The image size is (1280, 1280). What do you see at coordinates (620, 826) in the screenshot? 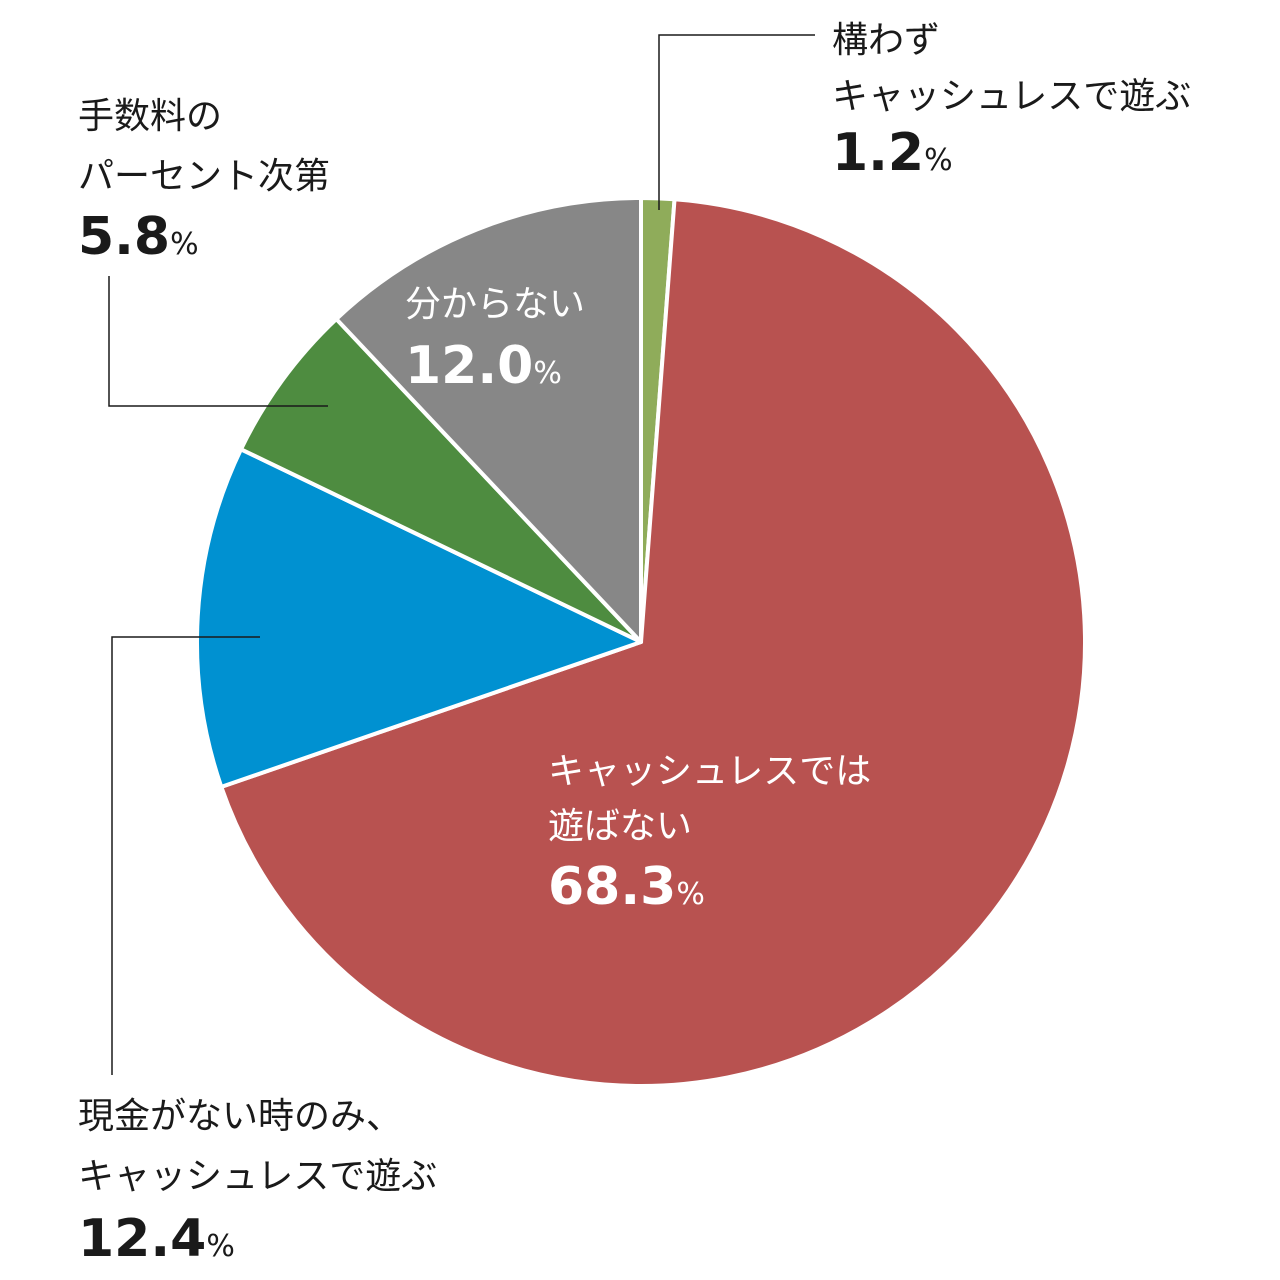
I see `label-s2-line-2: 遊ばない` at bounding box center [620, 826].